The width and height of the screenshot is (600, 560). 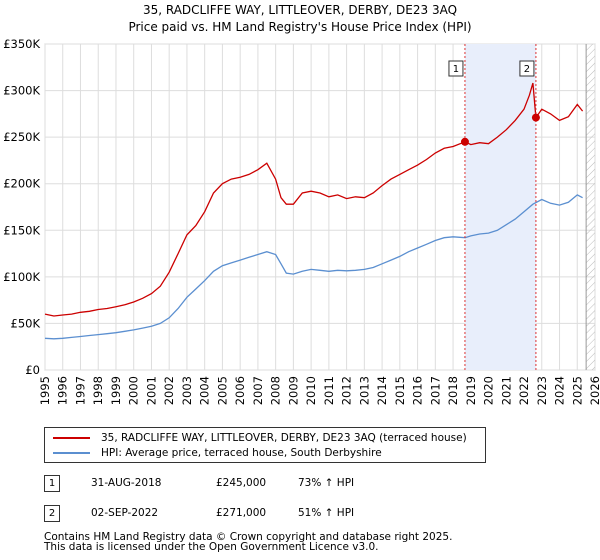 I want to click on x-tick-label: 2018, so click(x=453, y=390).